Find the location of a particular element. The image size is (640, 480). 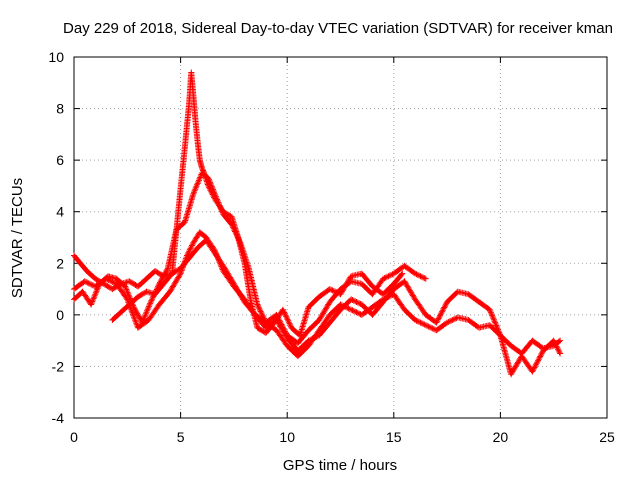

x-tick-label: 10 is located at coordinates (287, 437).